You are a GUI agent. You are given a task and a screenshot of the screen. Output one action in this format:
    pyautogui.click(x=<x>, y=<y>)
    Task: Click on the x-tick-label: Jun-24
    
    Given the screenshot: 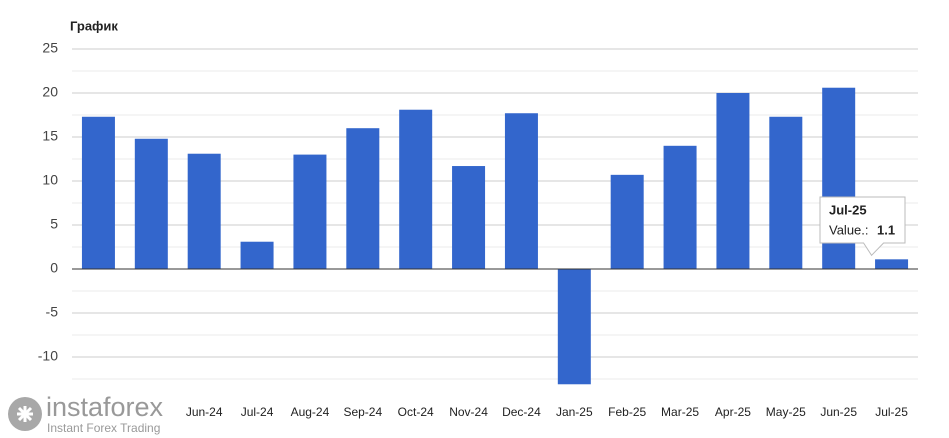 What is the action you would take?
    pyautogui.click(x=204, y=412)
    